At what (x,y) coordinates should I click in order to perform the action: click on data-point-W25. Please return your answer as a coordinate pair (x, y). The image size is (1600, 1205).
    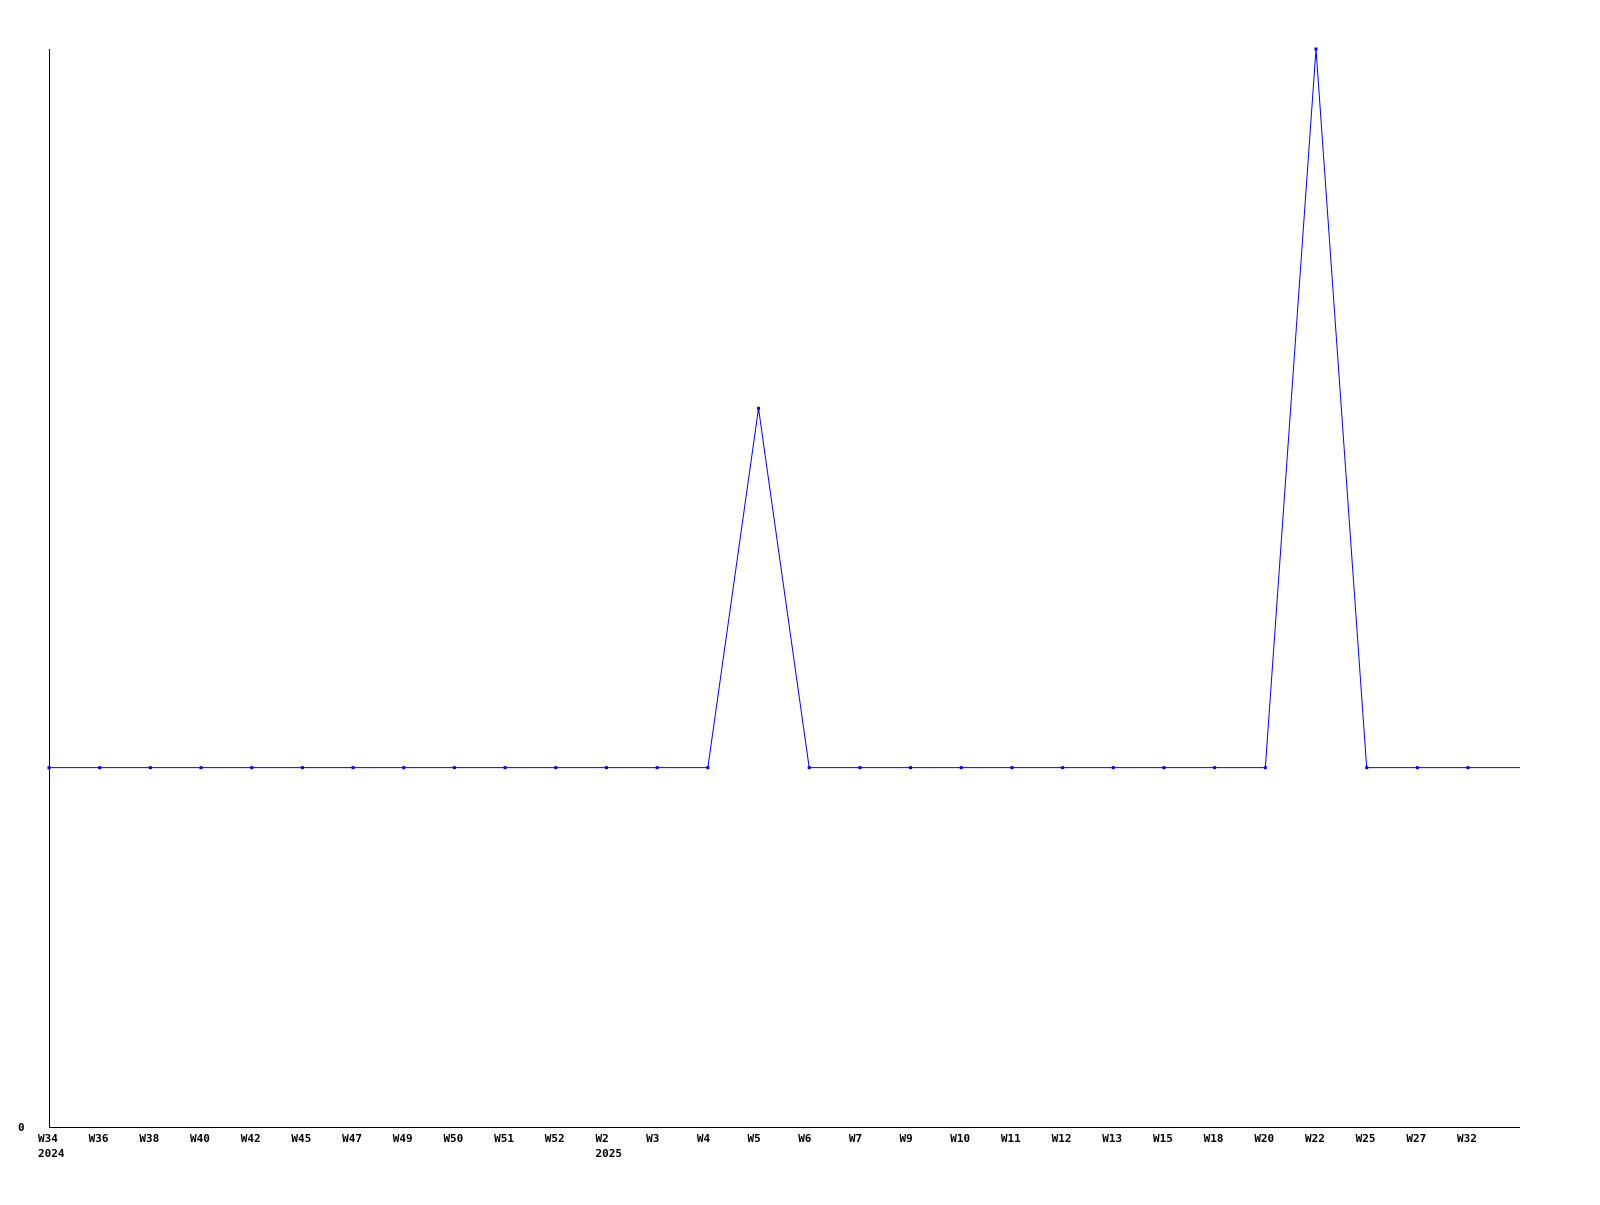
    Looking at the image, I should click on (1367, 768).